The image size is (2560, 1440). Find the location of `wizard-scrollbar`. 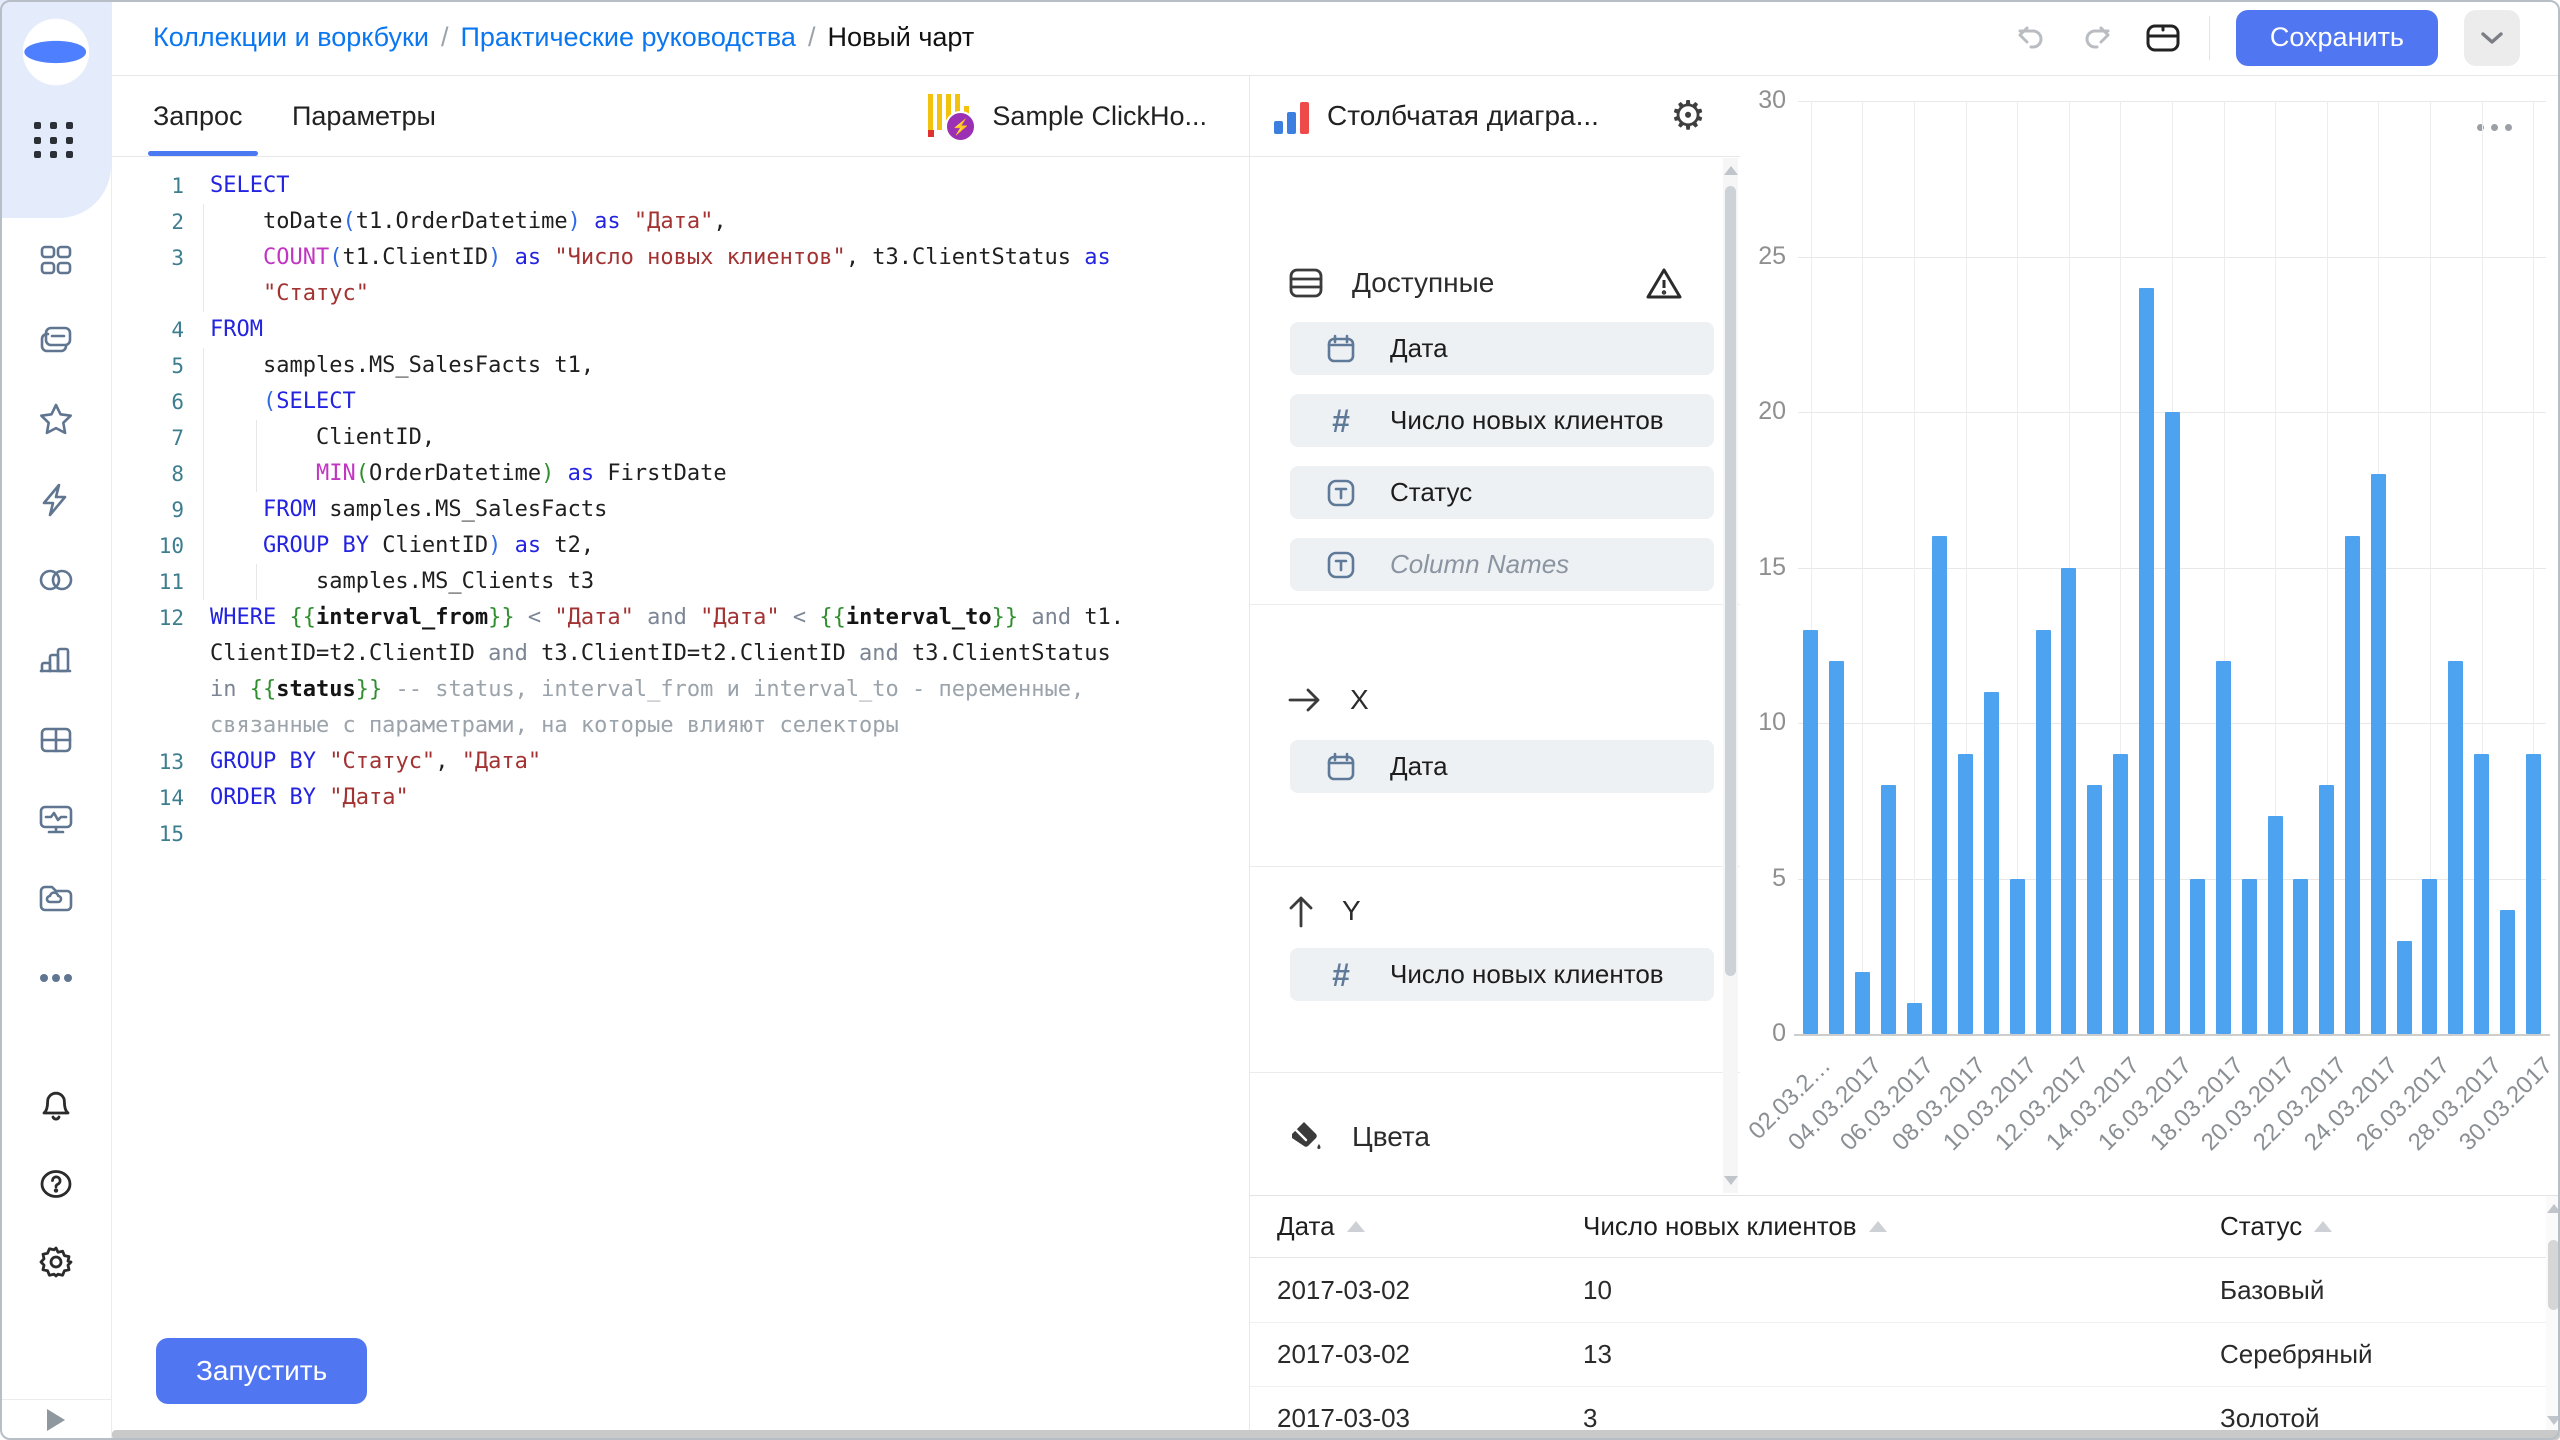

wizard-scrollbar is located at coordinates (1730, 675).